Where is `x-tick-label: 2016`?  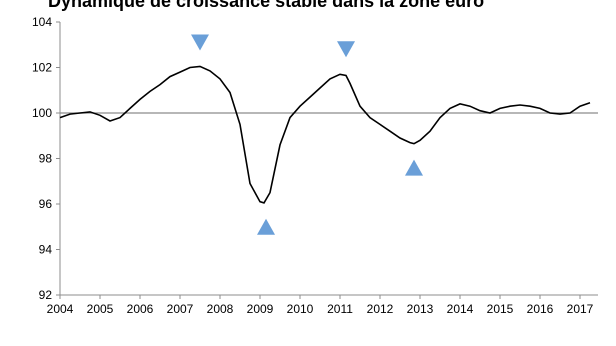
x-tick-label: 2016 is located at coordinates (540, 309).